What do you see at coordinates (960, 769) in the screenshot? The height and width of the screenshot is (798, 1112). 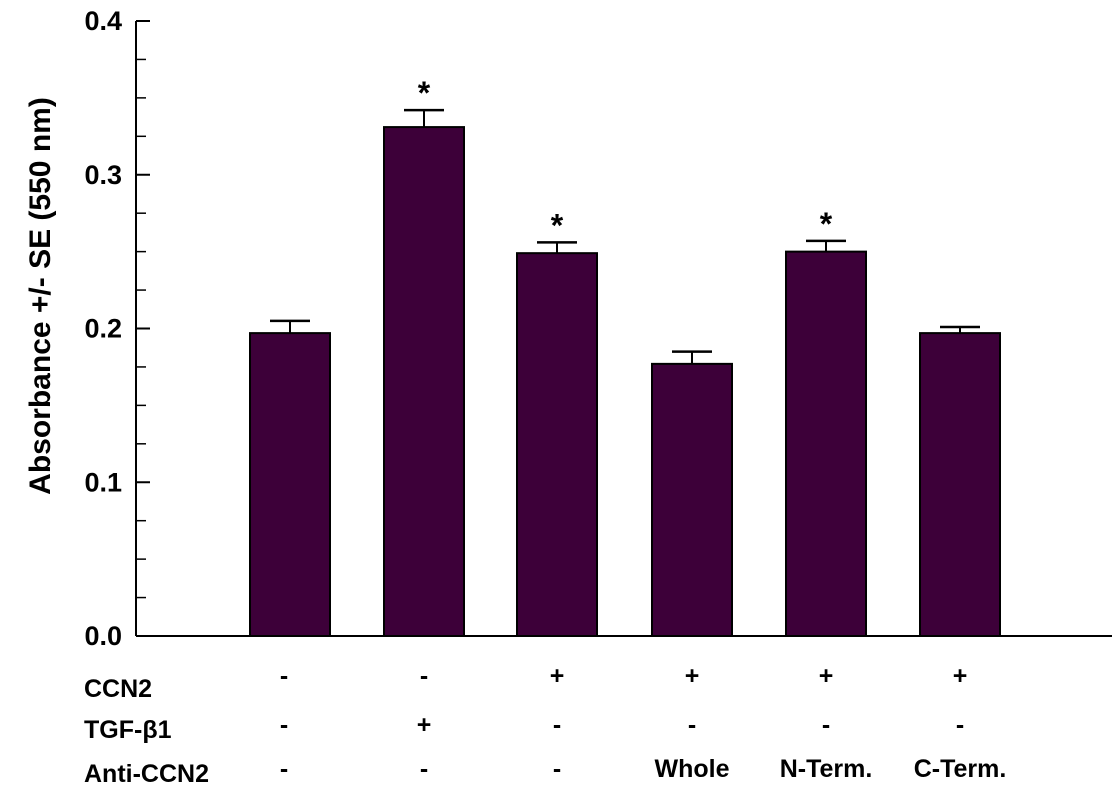 I see `condition-cell: C-Term.` at bounding box center [960, 769].